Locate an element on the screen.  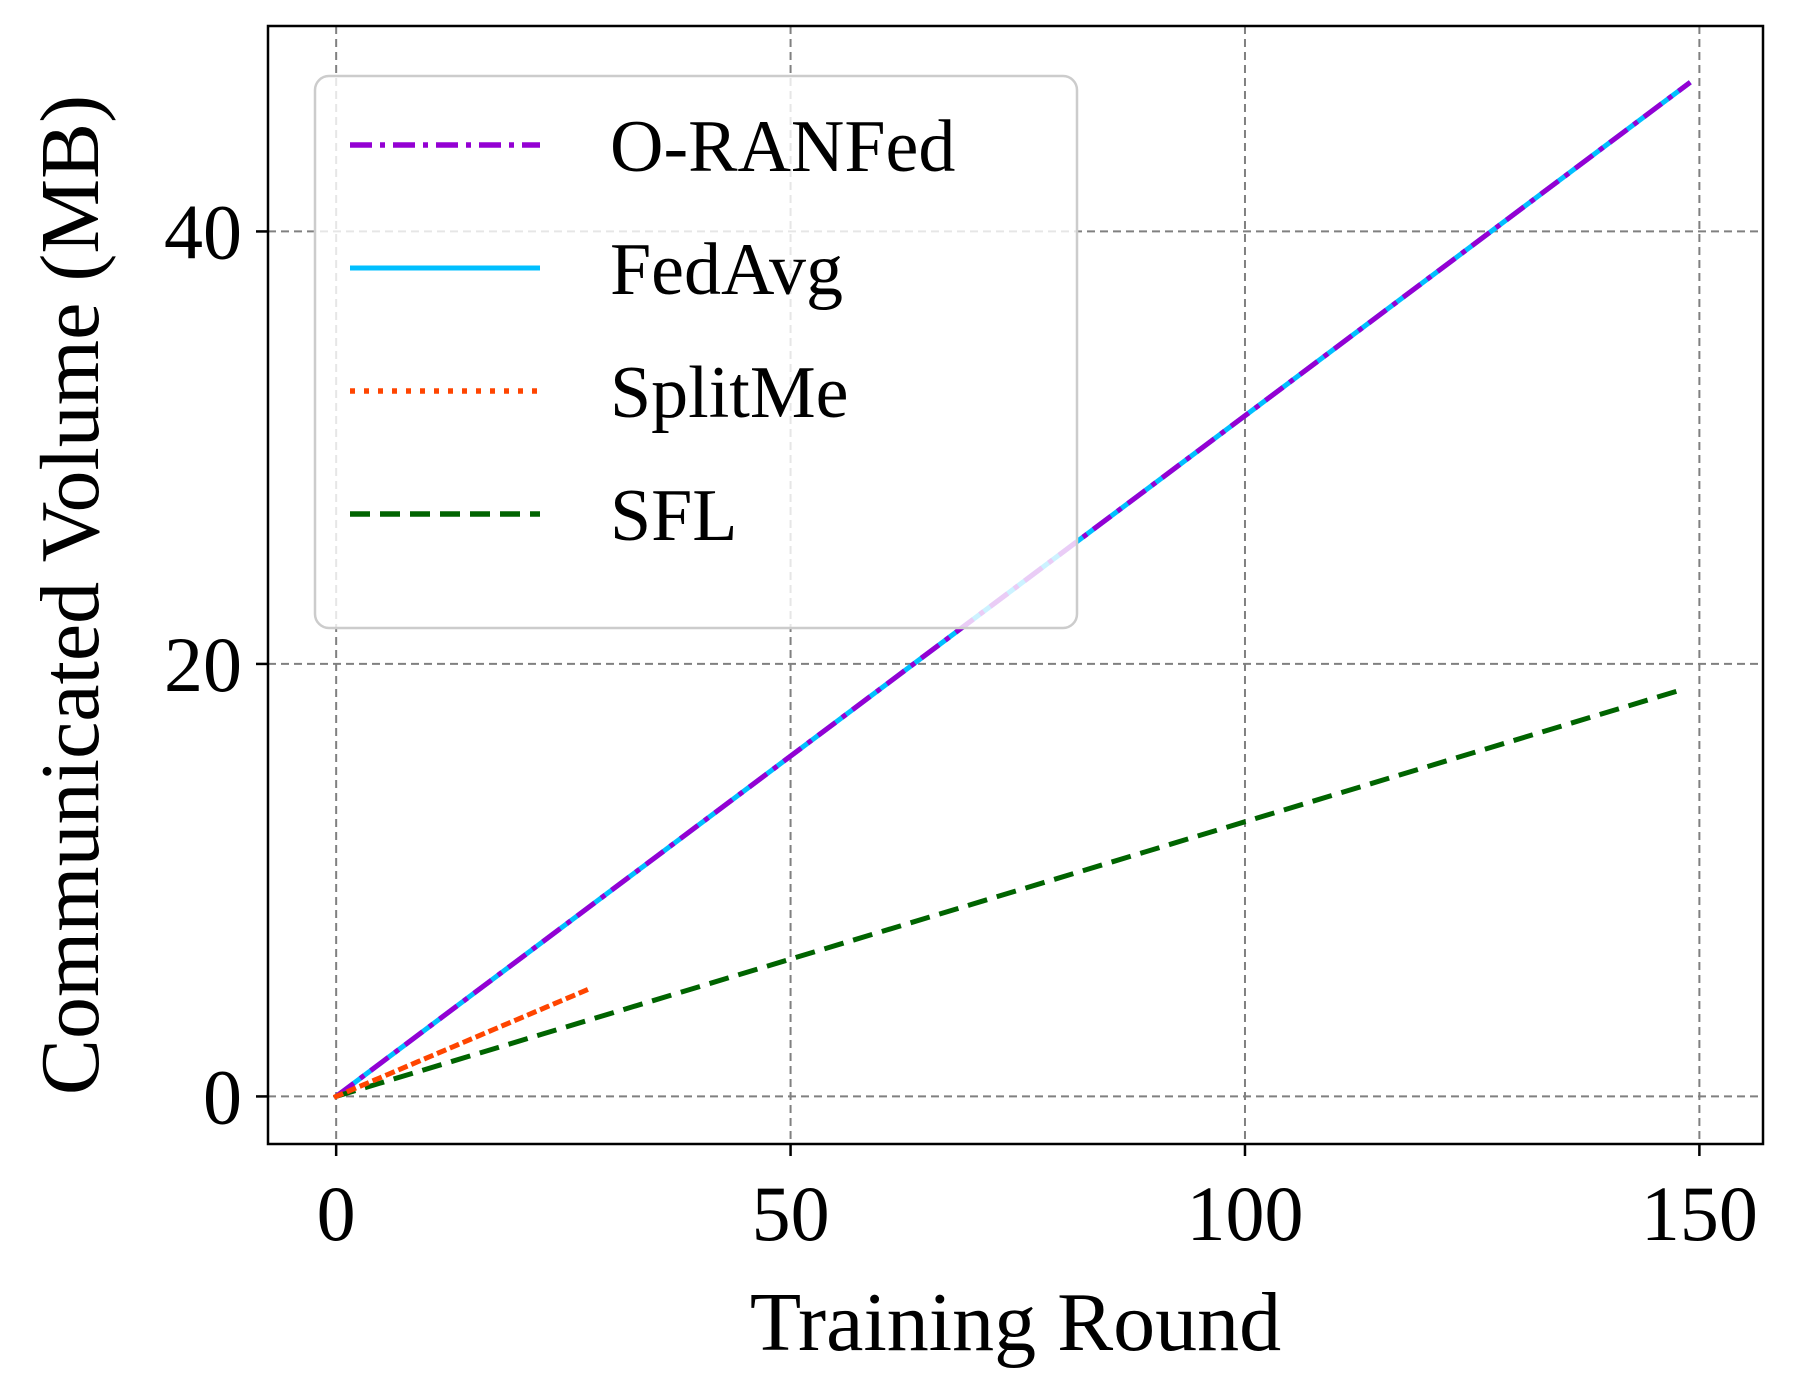
legend-label-splitme: SplitMe is located at coordinates (729, 393).